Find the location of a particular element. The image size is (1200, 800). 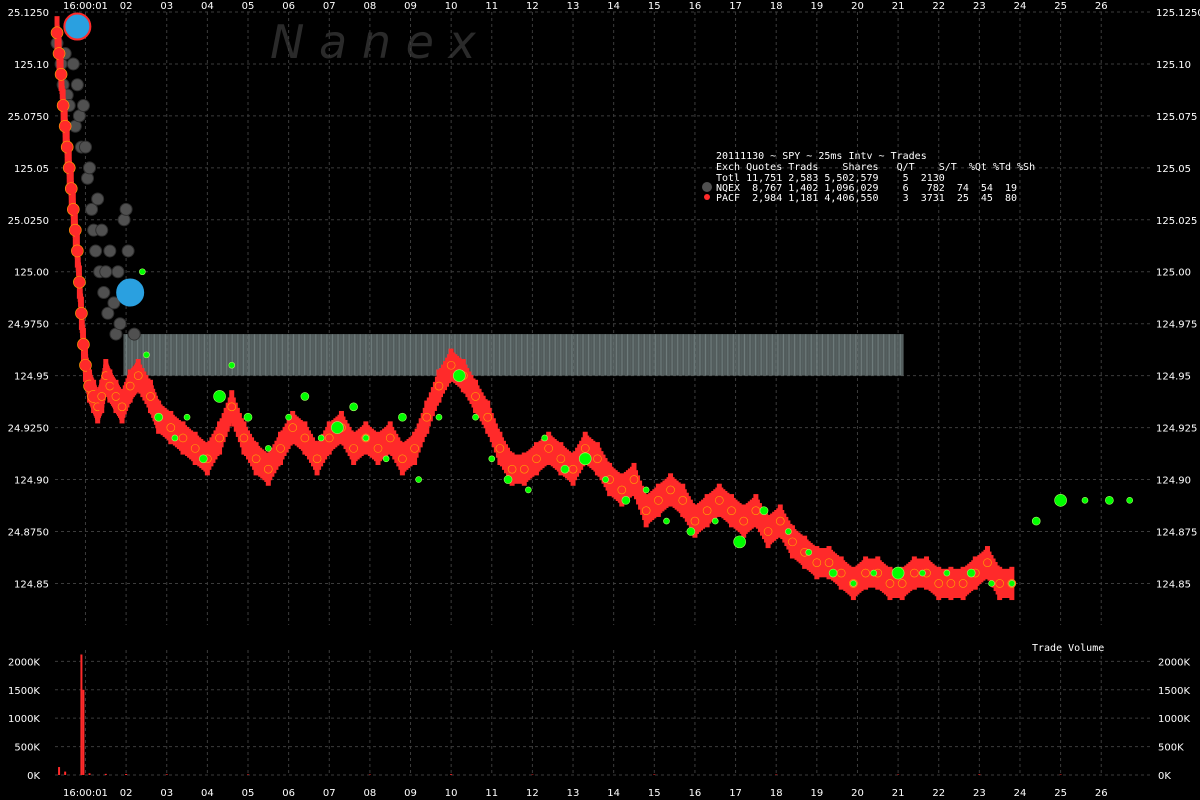

volume-tick-label-right: 2000K is located at coordinates (1174, 662).